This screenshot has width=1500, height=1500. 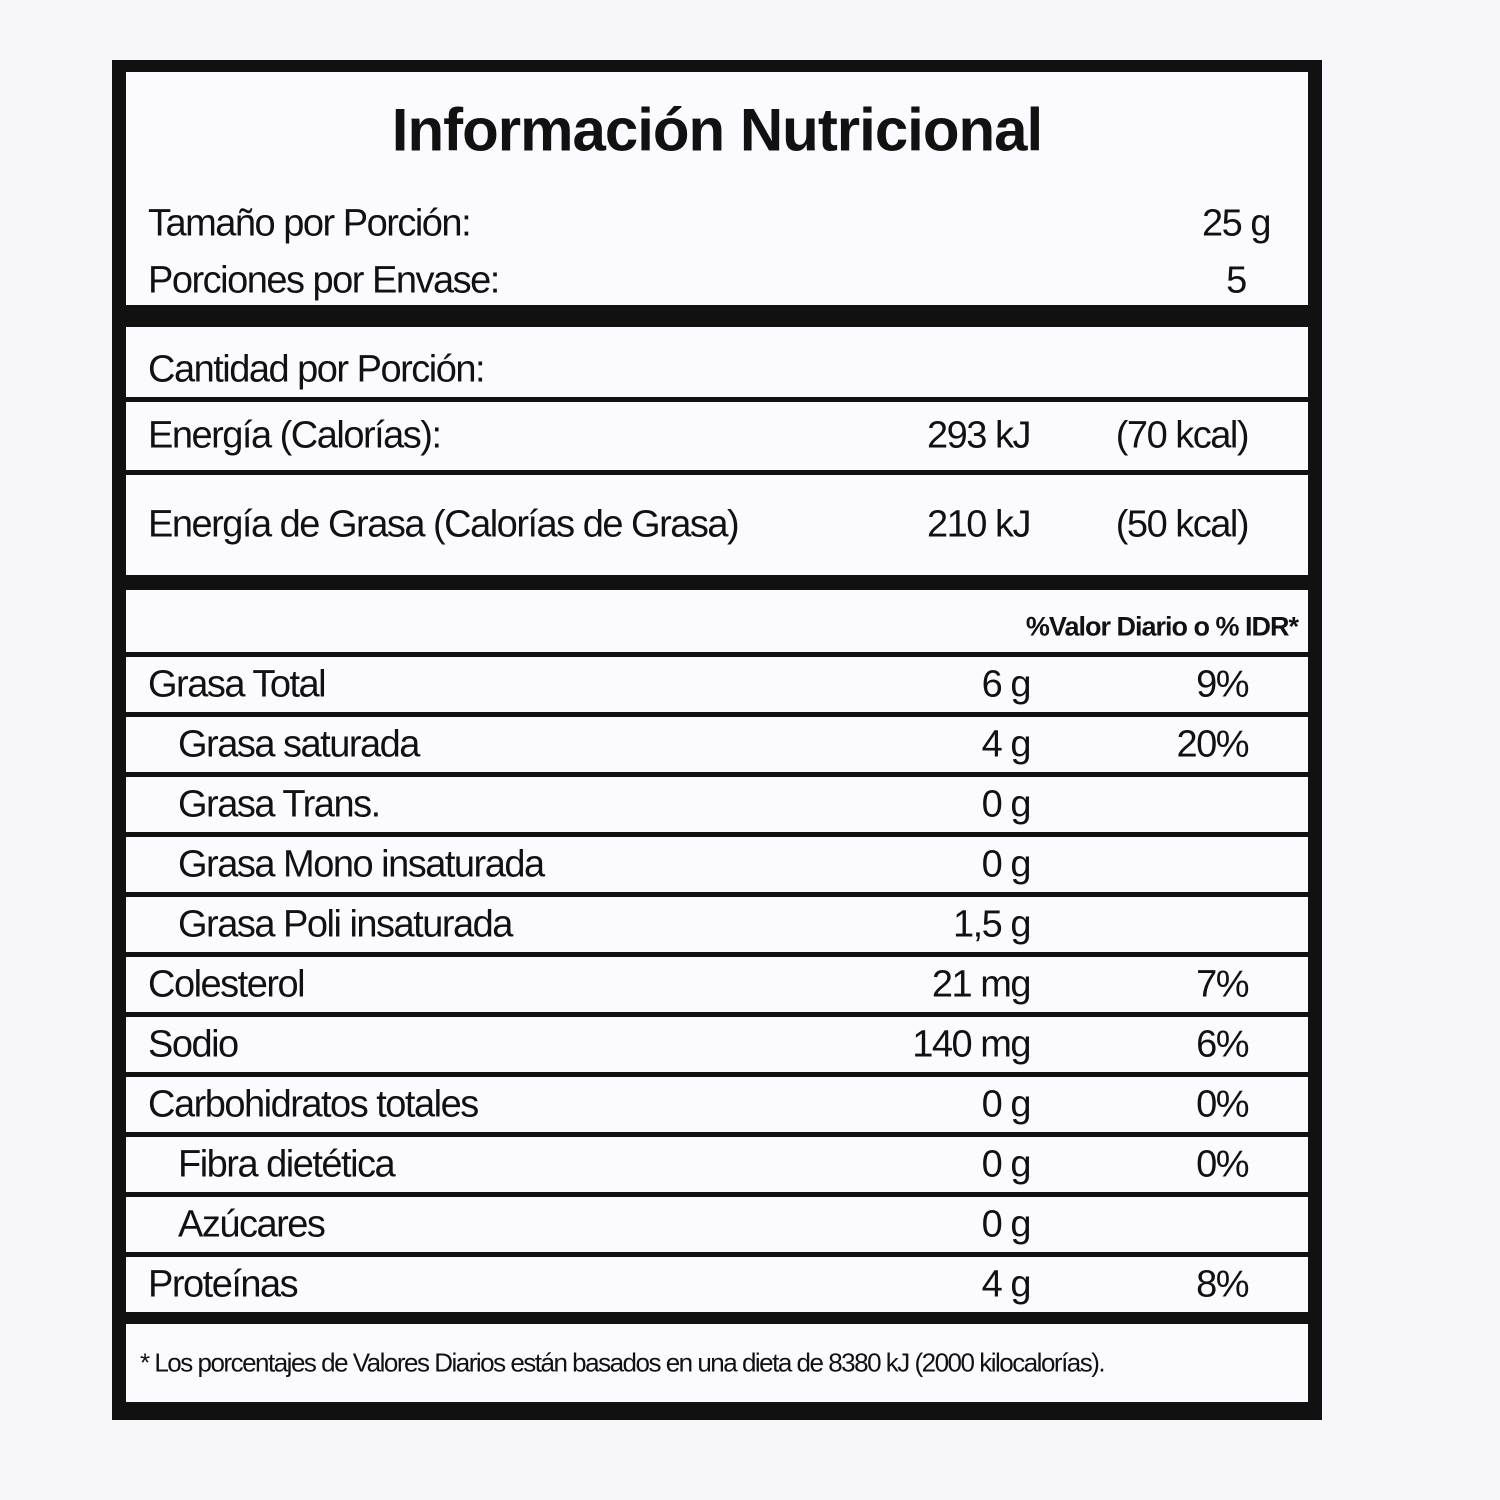 What do you see at coordinates (717, 621) in the screenshot?
I see `dv-header-row: %Valor Diario o % IDR*` at bounding box center [717, 621].